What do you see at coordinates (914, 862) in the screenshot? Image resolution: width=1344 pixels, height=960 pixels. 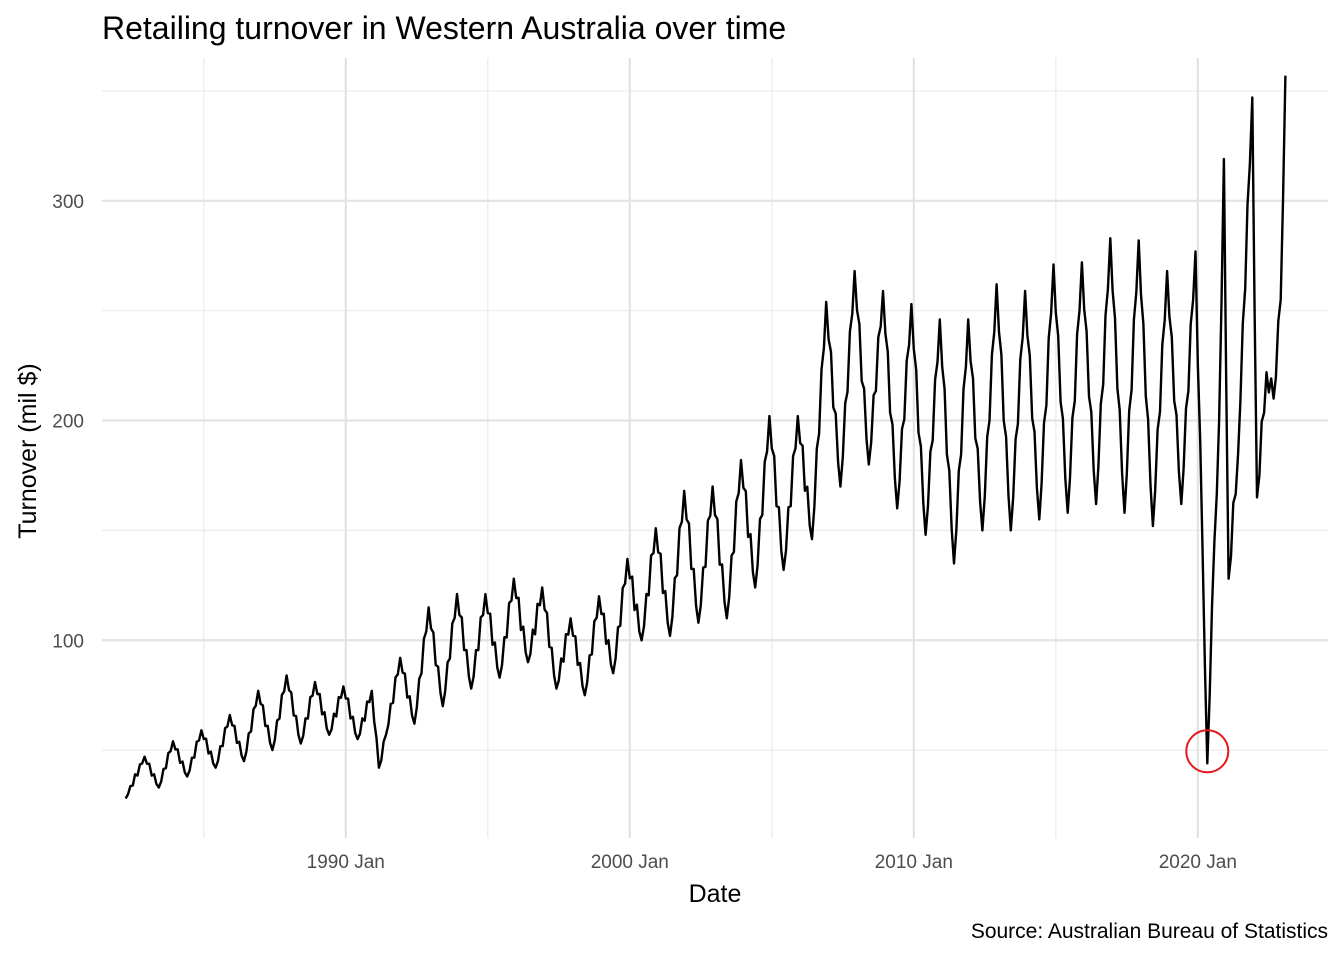 I see `x-tick-label: 2010 Jan` at bounding box center [914, 862].